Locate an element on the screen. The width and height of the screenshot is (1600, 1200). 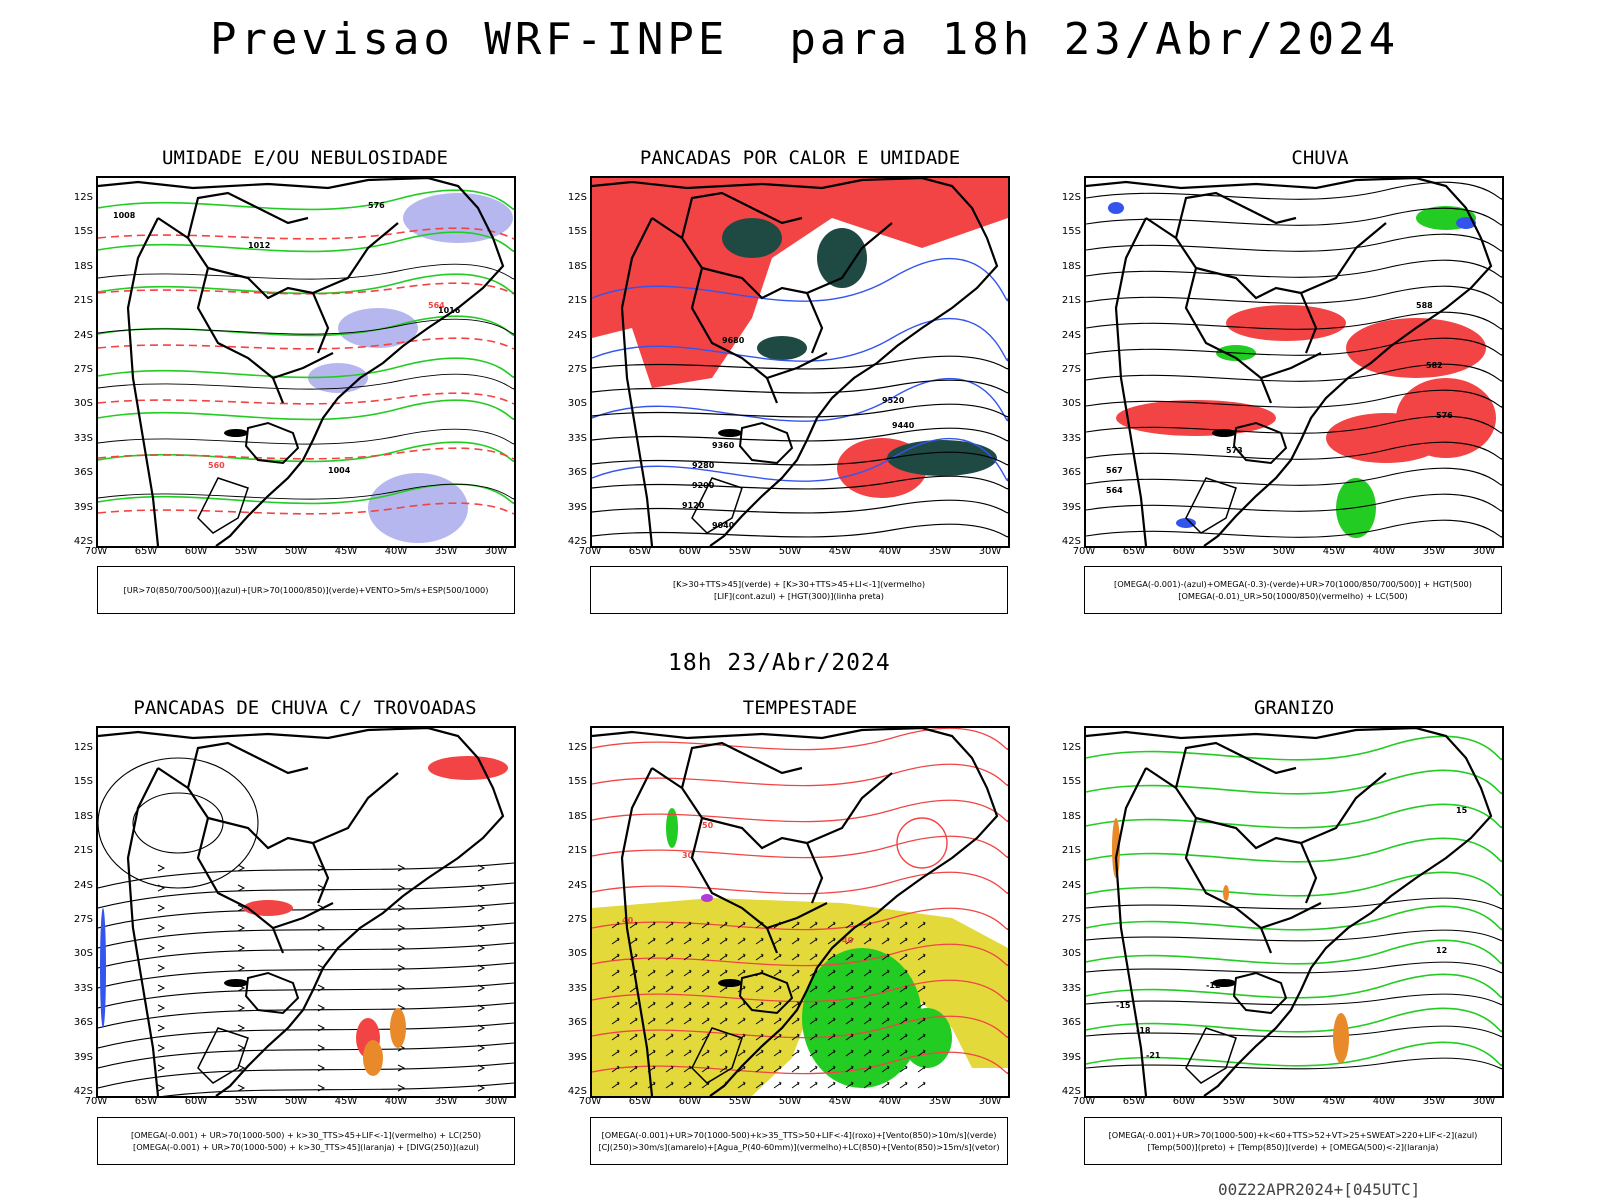
contour-label: 567 is located at coordinates (1114, 470).